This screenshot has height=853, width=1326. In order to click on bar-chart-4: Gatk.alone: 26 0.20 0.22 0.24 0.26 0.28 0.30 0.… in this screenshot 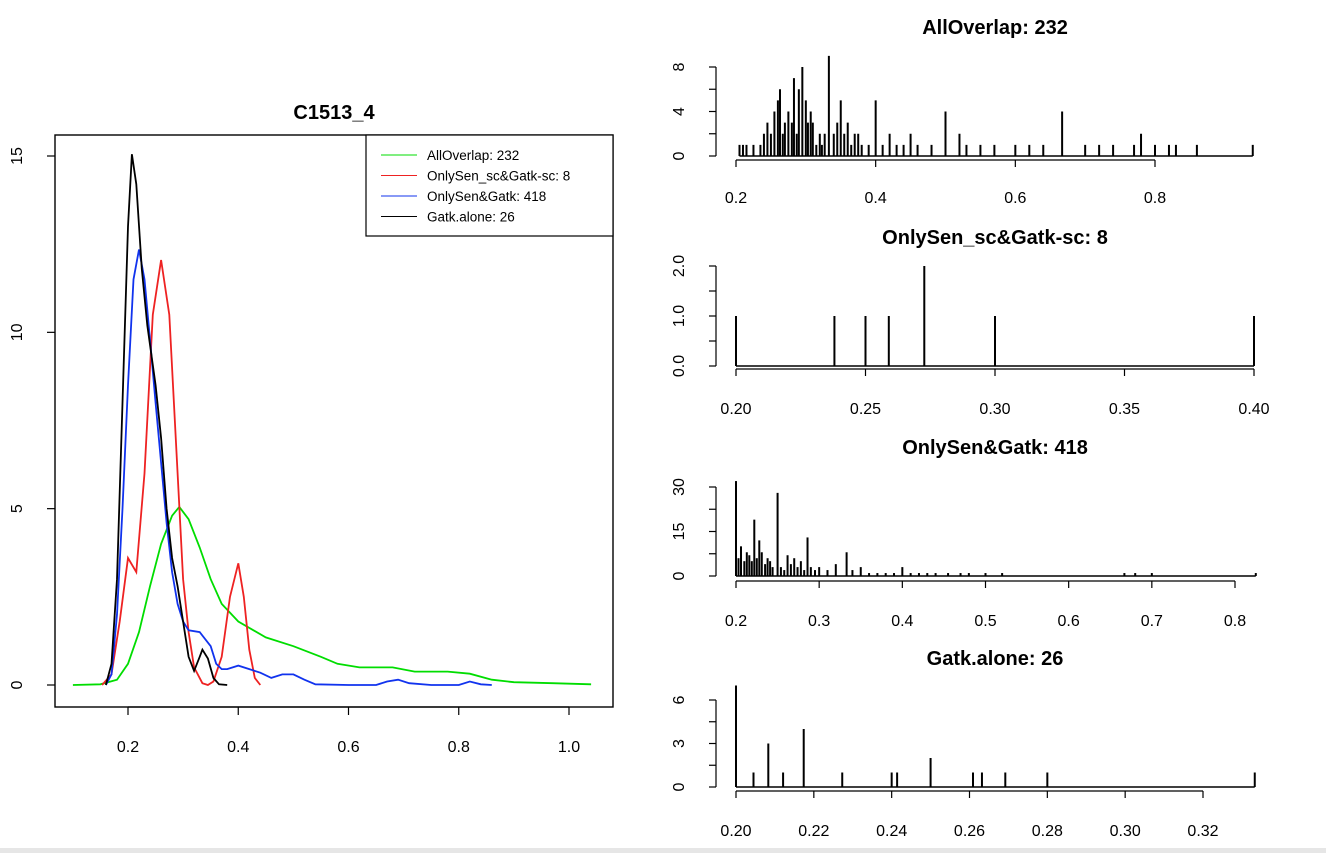, I will do `click(963, 744)`.